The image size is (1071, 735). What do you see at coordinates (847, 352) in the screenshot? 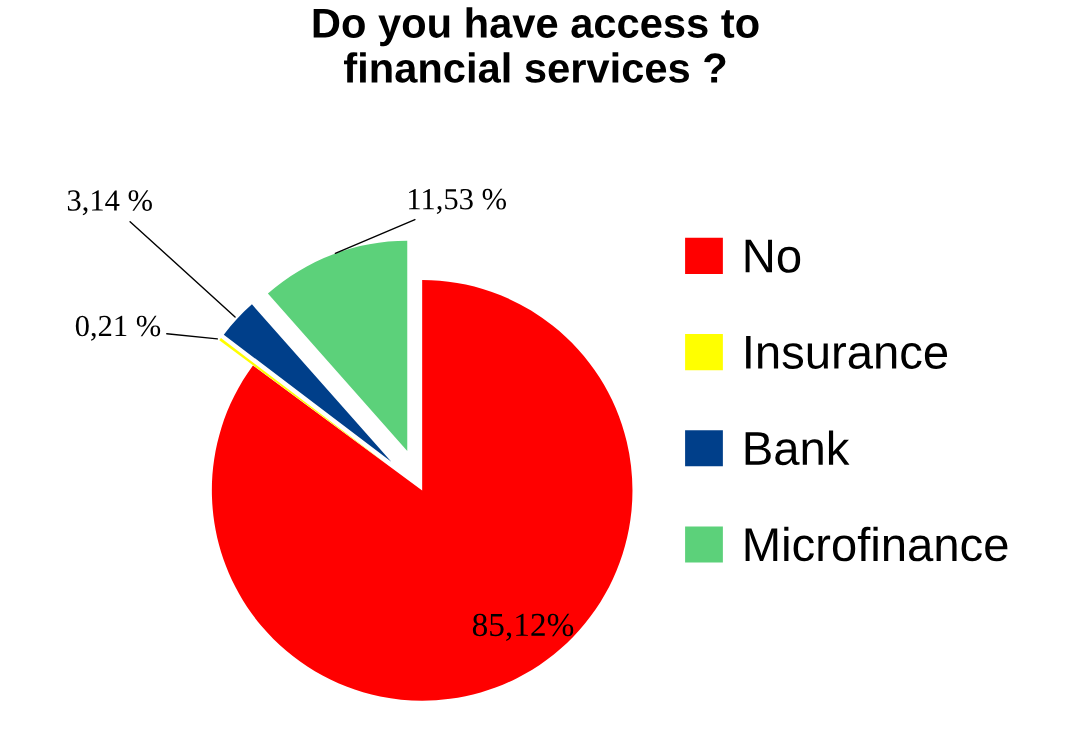
I see `legend-label: Insurance` at bounding box center [847, 352].